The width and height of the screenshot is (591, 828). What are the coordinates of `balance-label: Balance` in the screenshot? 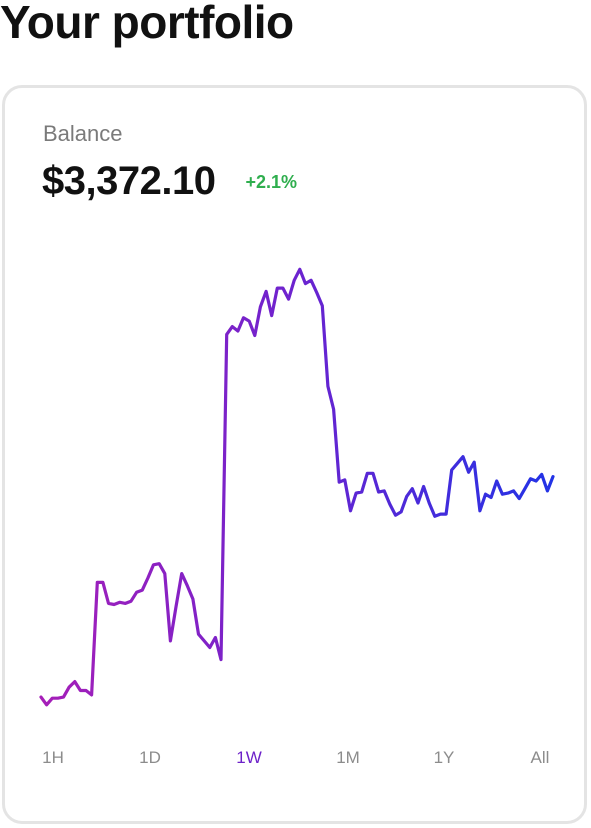 It's located at (83, 133).